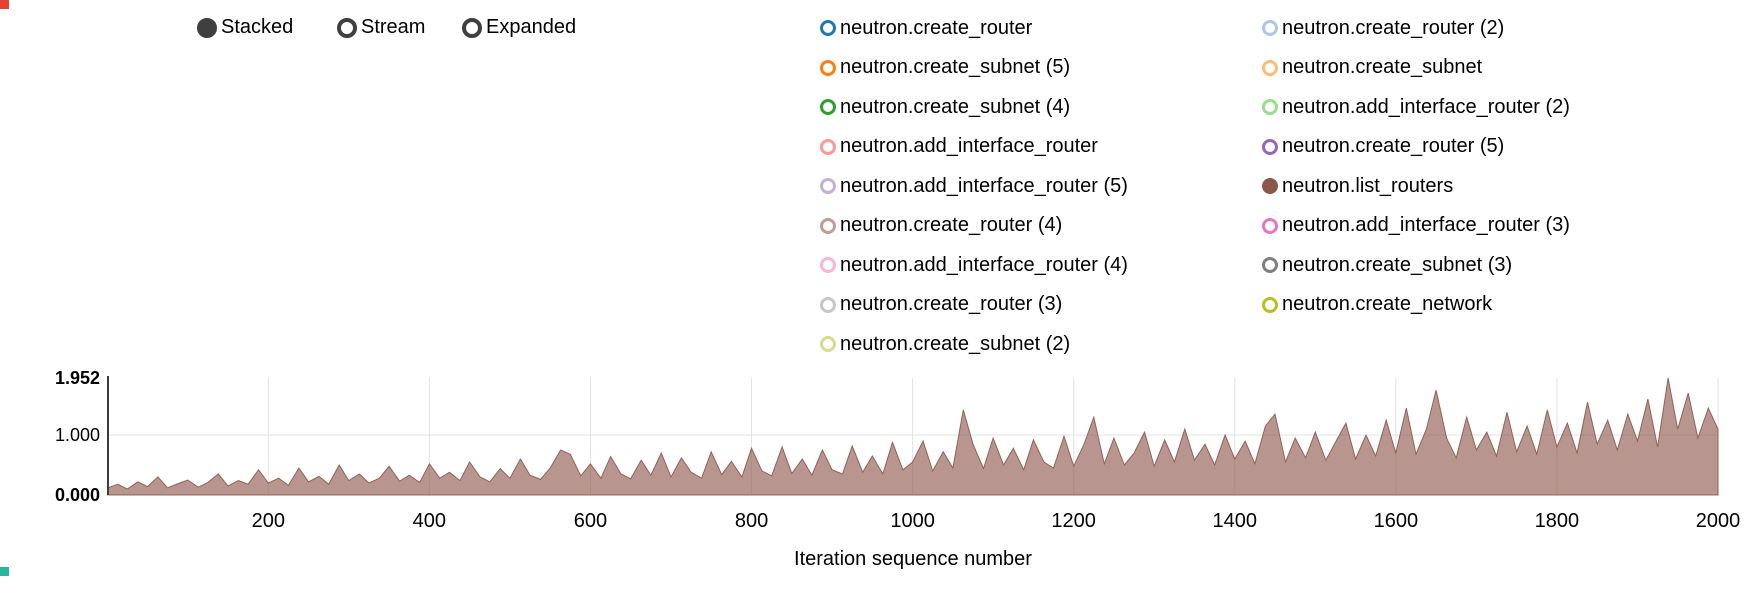 Image resolution: width=1754 pixels, height=594 pixels. What do you see at coordinates (77, 378) in the screenshot?
I see `y-tick-label: 1.952` at bounding box center [77, 378].